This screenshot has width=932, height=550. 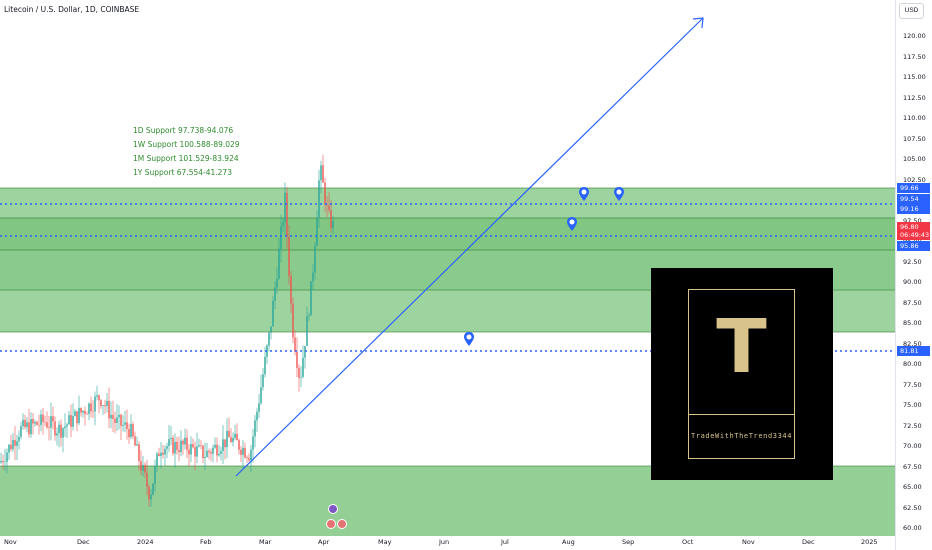 I want to click on price-tick-label: 92.50, so click(x=912, y=261).